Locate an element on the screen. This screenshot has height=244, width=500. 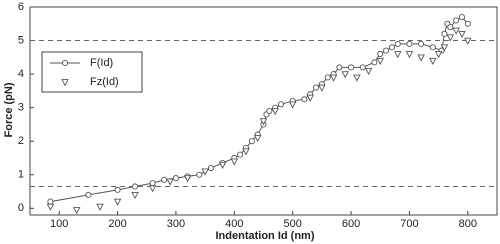
y-axis-title: Force (pN) is located at coordinates (9, 109).